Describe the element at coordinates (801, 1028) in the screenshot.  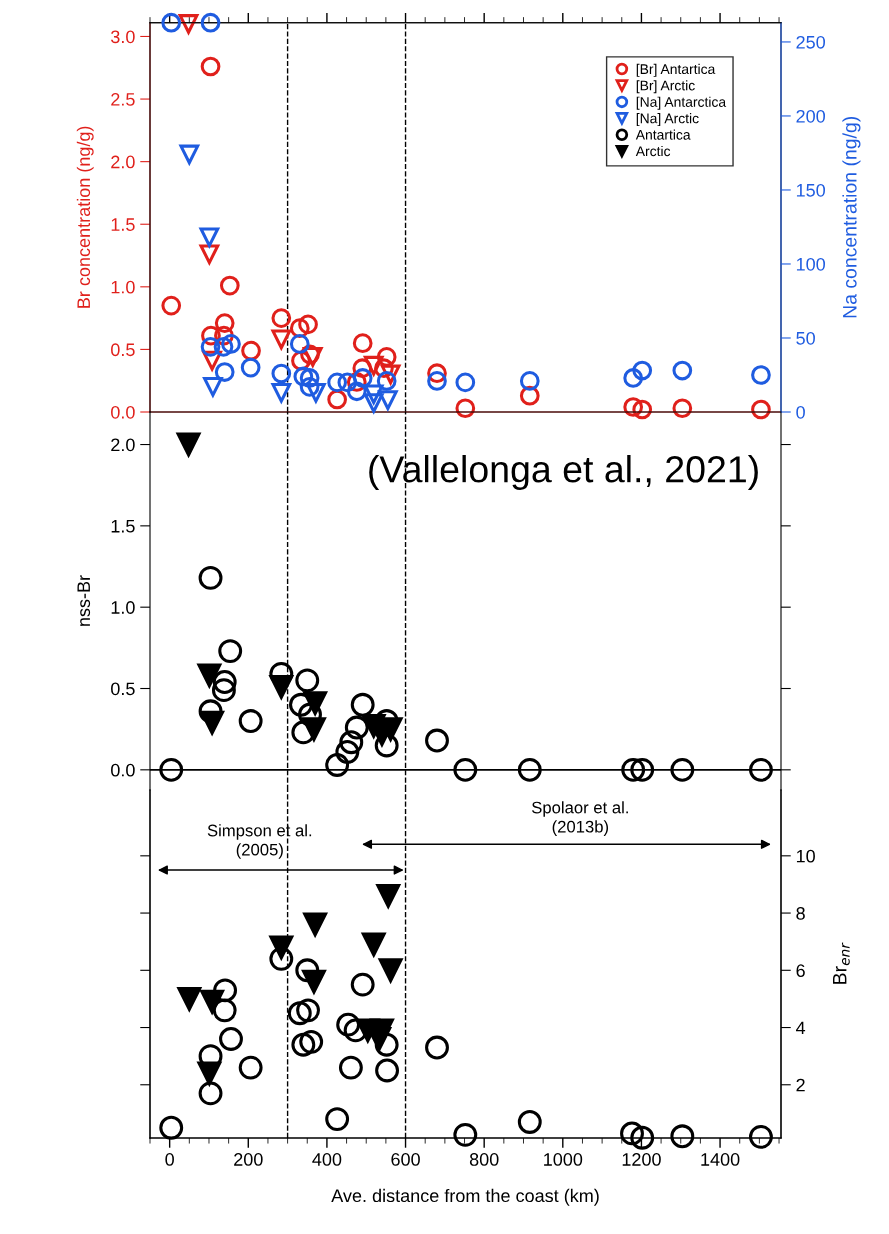
I see `y2-tick-label: 4` at that location.